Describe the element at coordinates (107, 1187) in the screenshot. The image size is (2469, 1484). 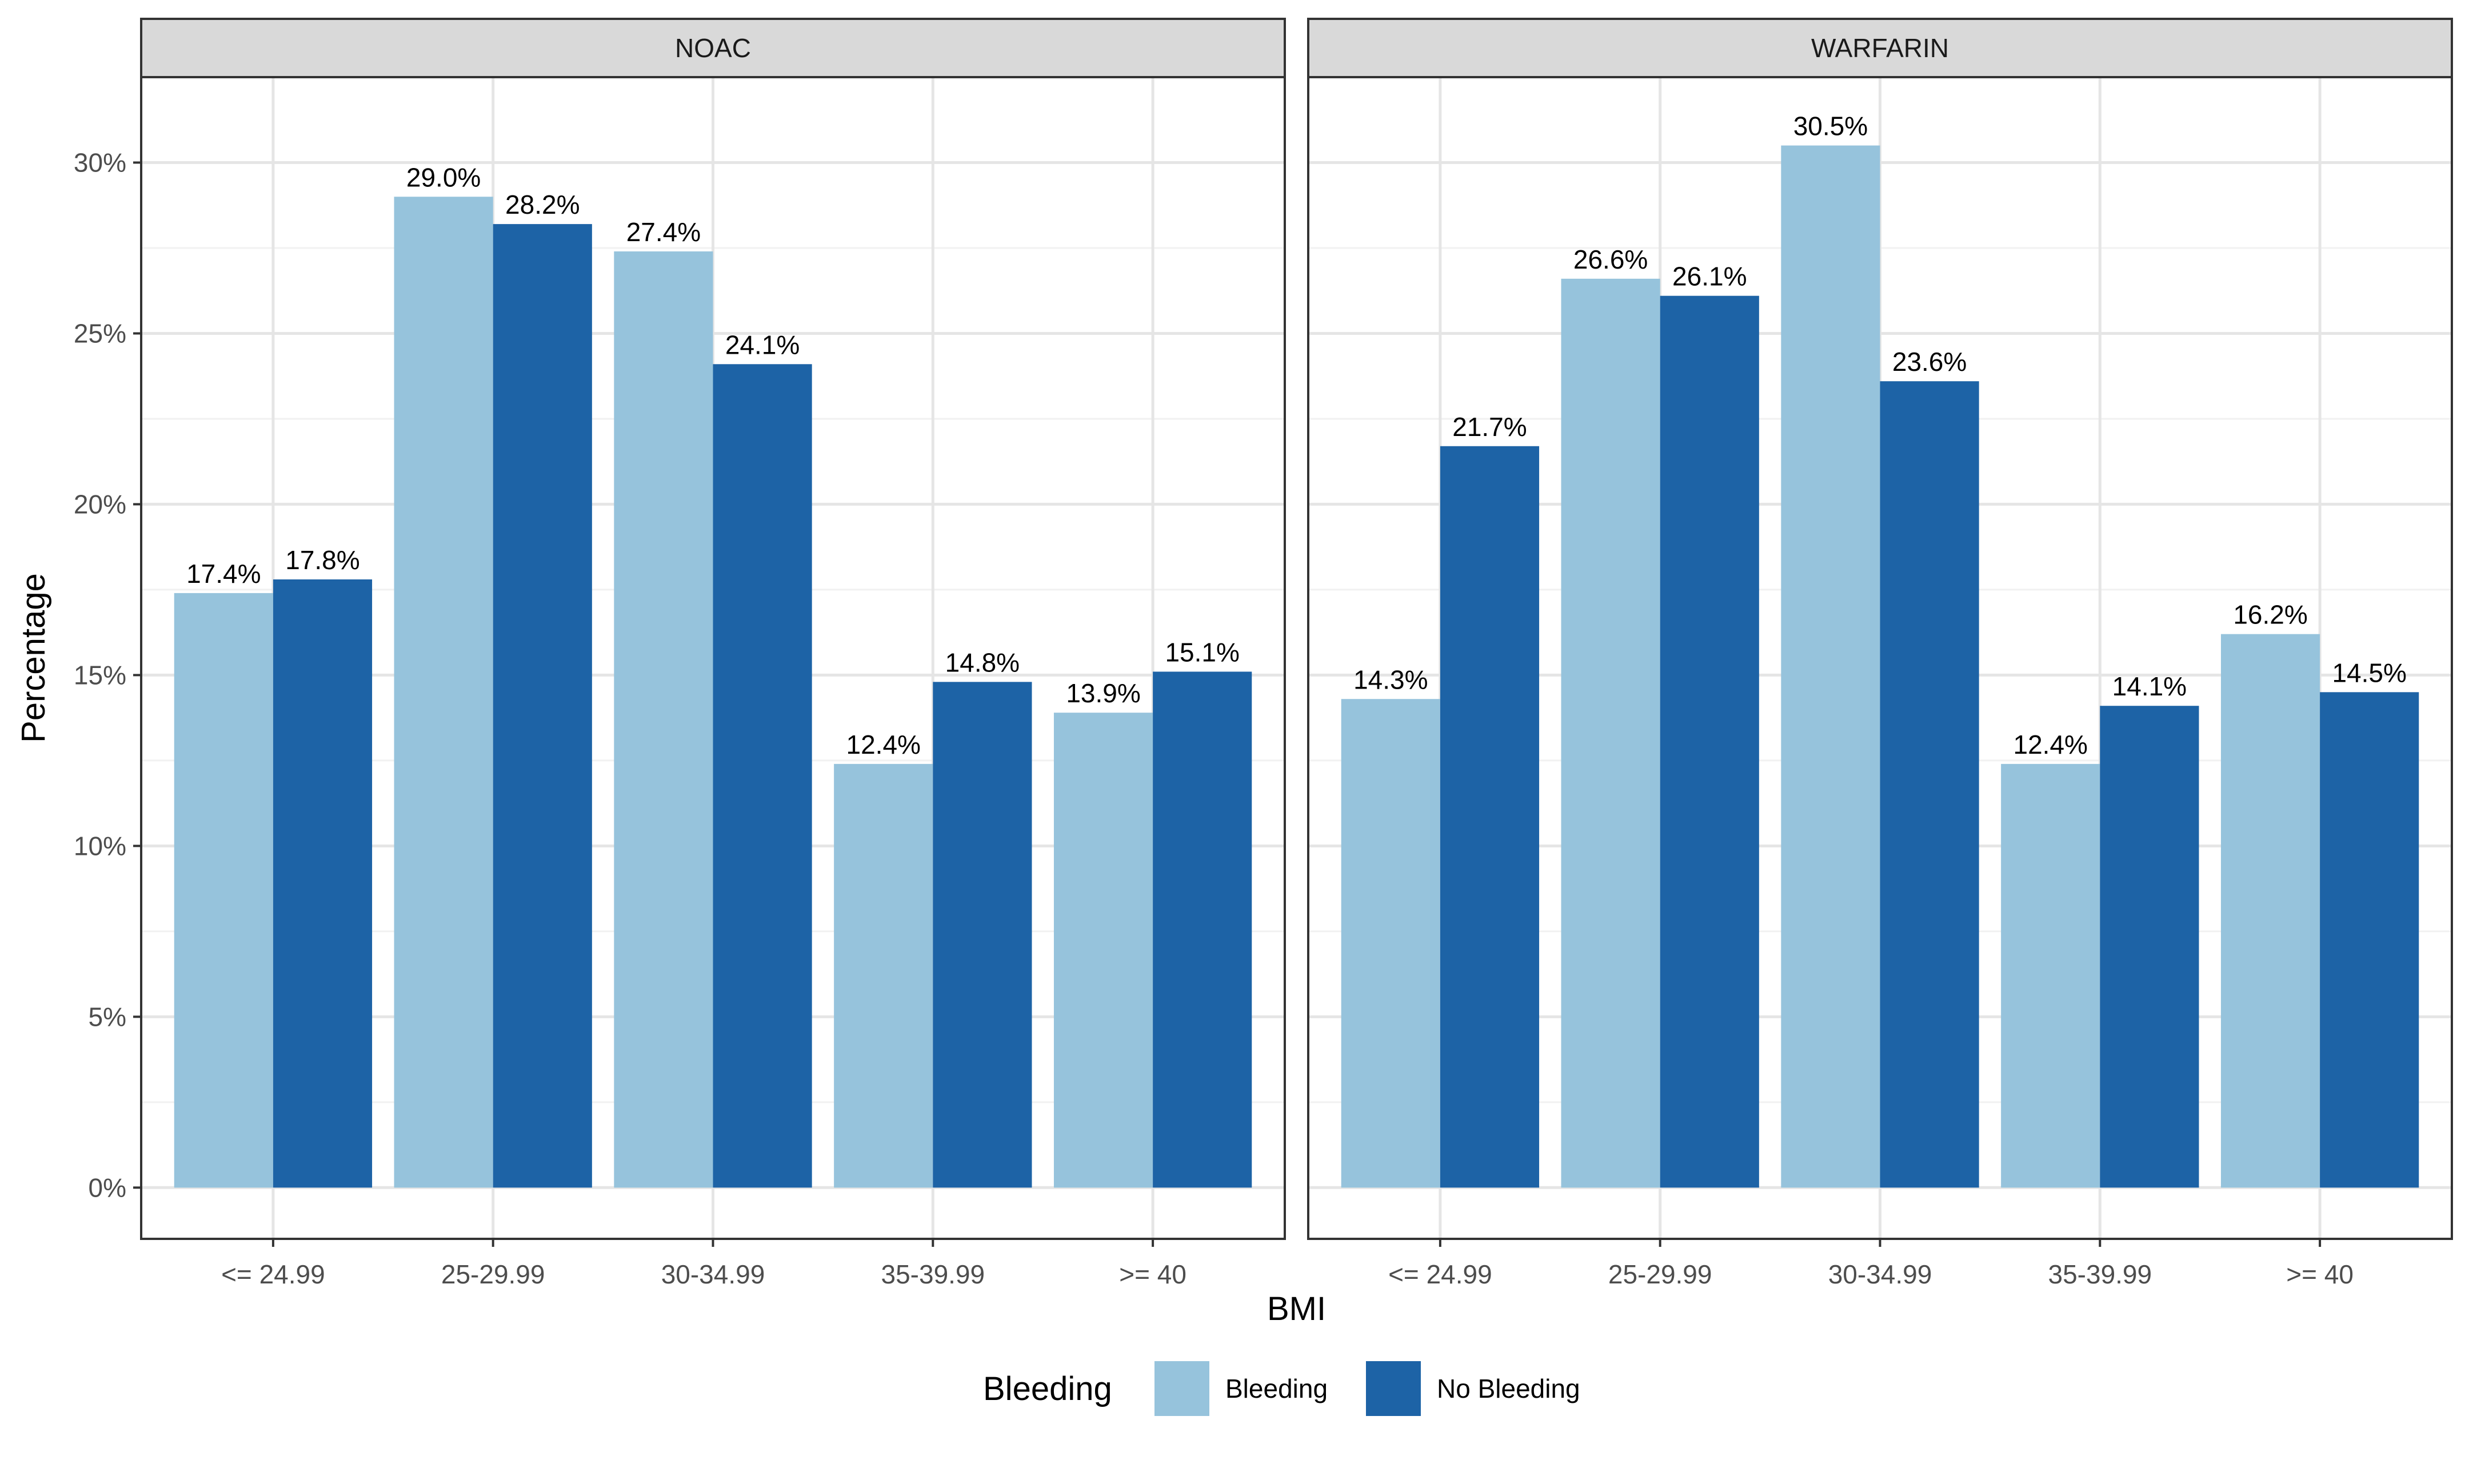
I see `y-tick-label: 0%` at that location.